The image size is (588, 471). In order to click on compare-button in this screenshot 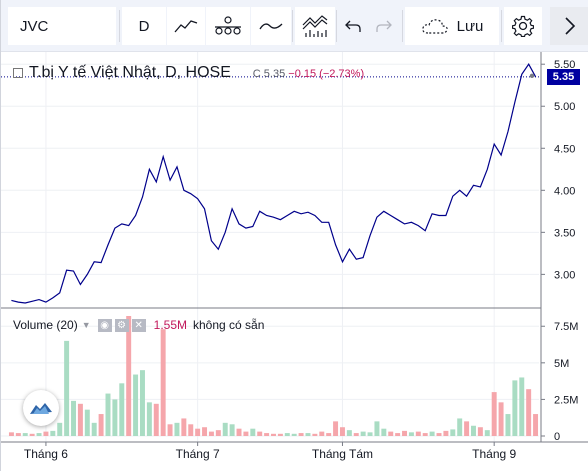, I will do `click(228, 26)`.